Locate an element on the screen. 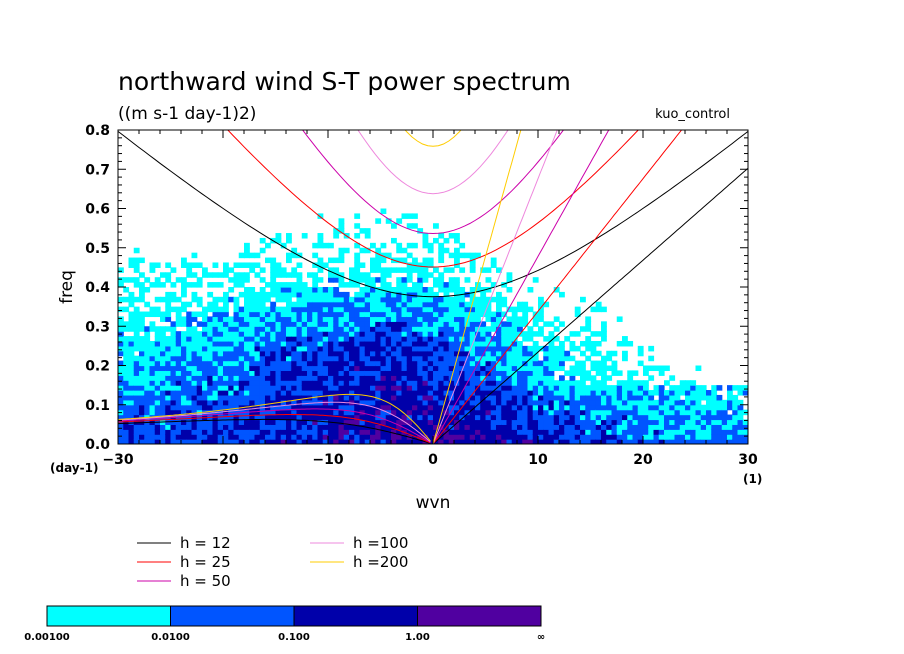 The width and height of the screenshot is (904, 654). y-tick-label: 0.4 is located at coordinates (97, 288).